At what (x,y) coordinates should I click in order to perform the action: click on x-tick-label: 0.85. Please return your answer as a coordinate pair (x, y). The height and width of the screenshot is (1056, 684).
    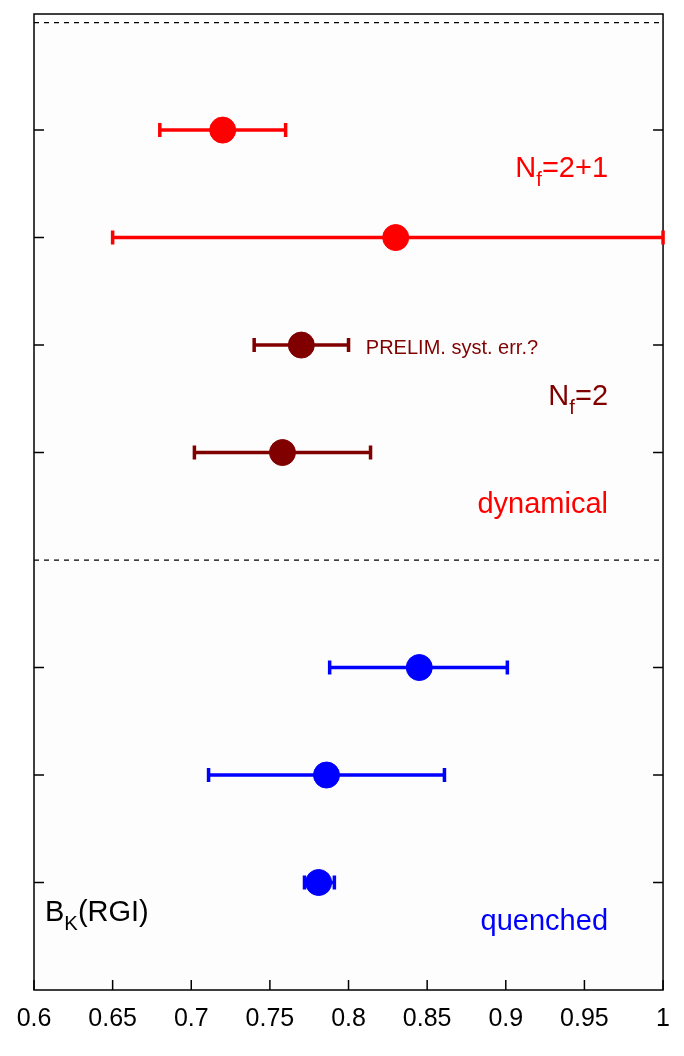
    Looking at the image, I should click on (427, 1016).